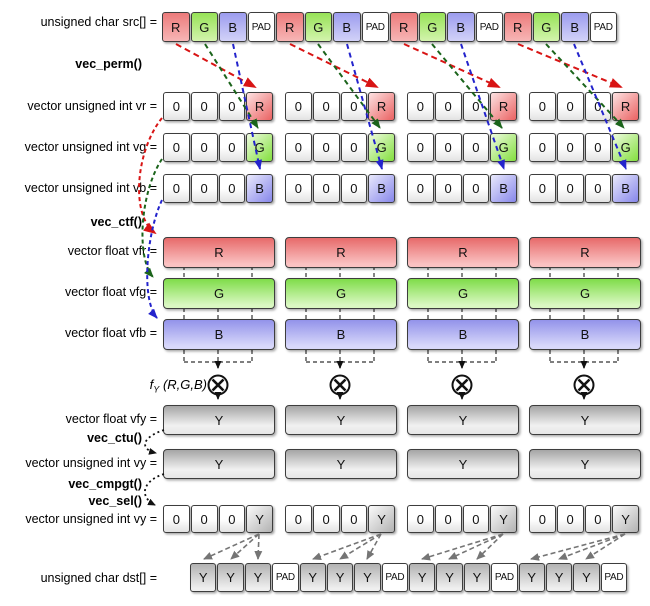  Describe the element at coordinates (347, 27) in the screenshot. I see `src-cell: B` at that location.